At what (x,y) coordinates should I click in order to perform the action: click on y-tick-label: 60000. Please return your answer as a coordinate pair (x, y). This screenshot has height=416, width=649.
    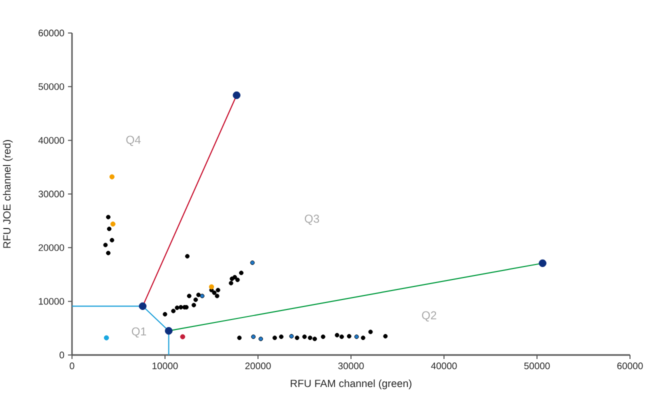
    Looking at the image, I should click on (51, 33).